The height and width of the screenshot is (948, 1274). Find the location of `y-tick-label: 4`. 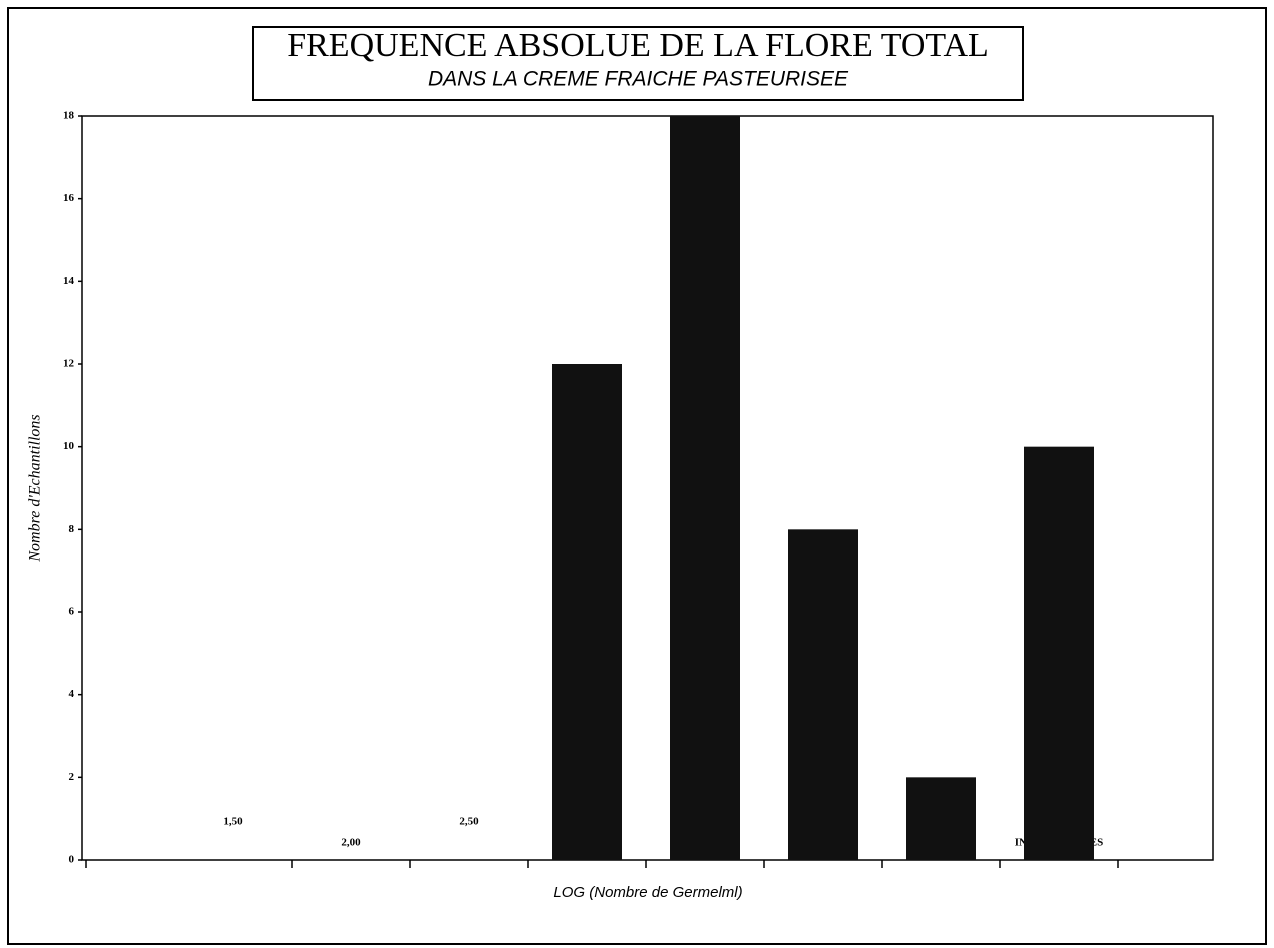

y-tick-label: 4 is located at coordinates (72, 694).